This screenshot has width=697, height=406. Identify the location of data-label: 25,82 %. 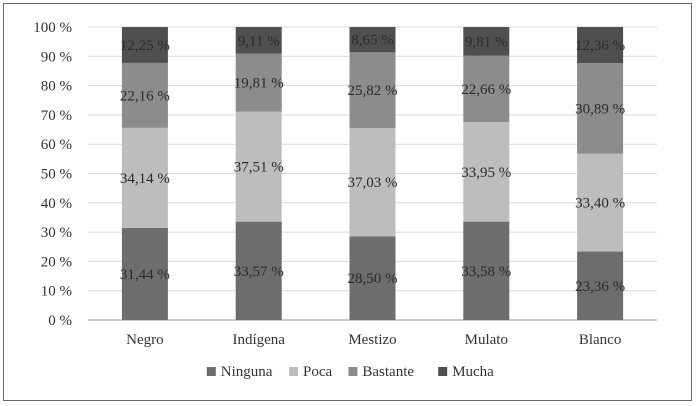
(373, 91).